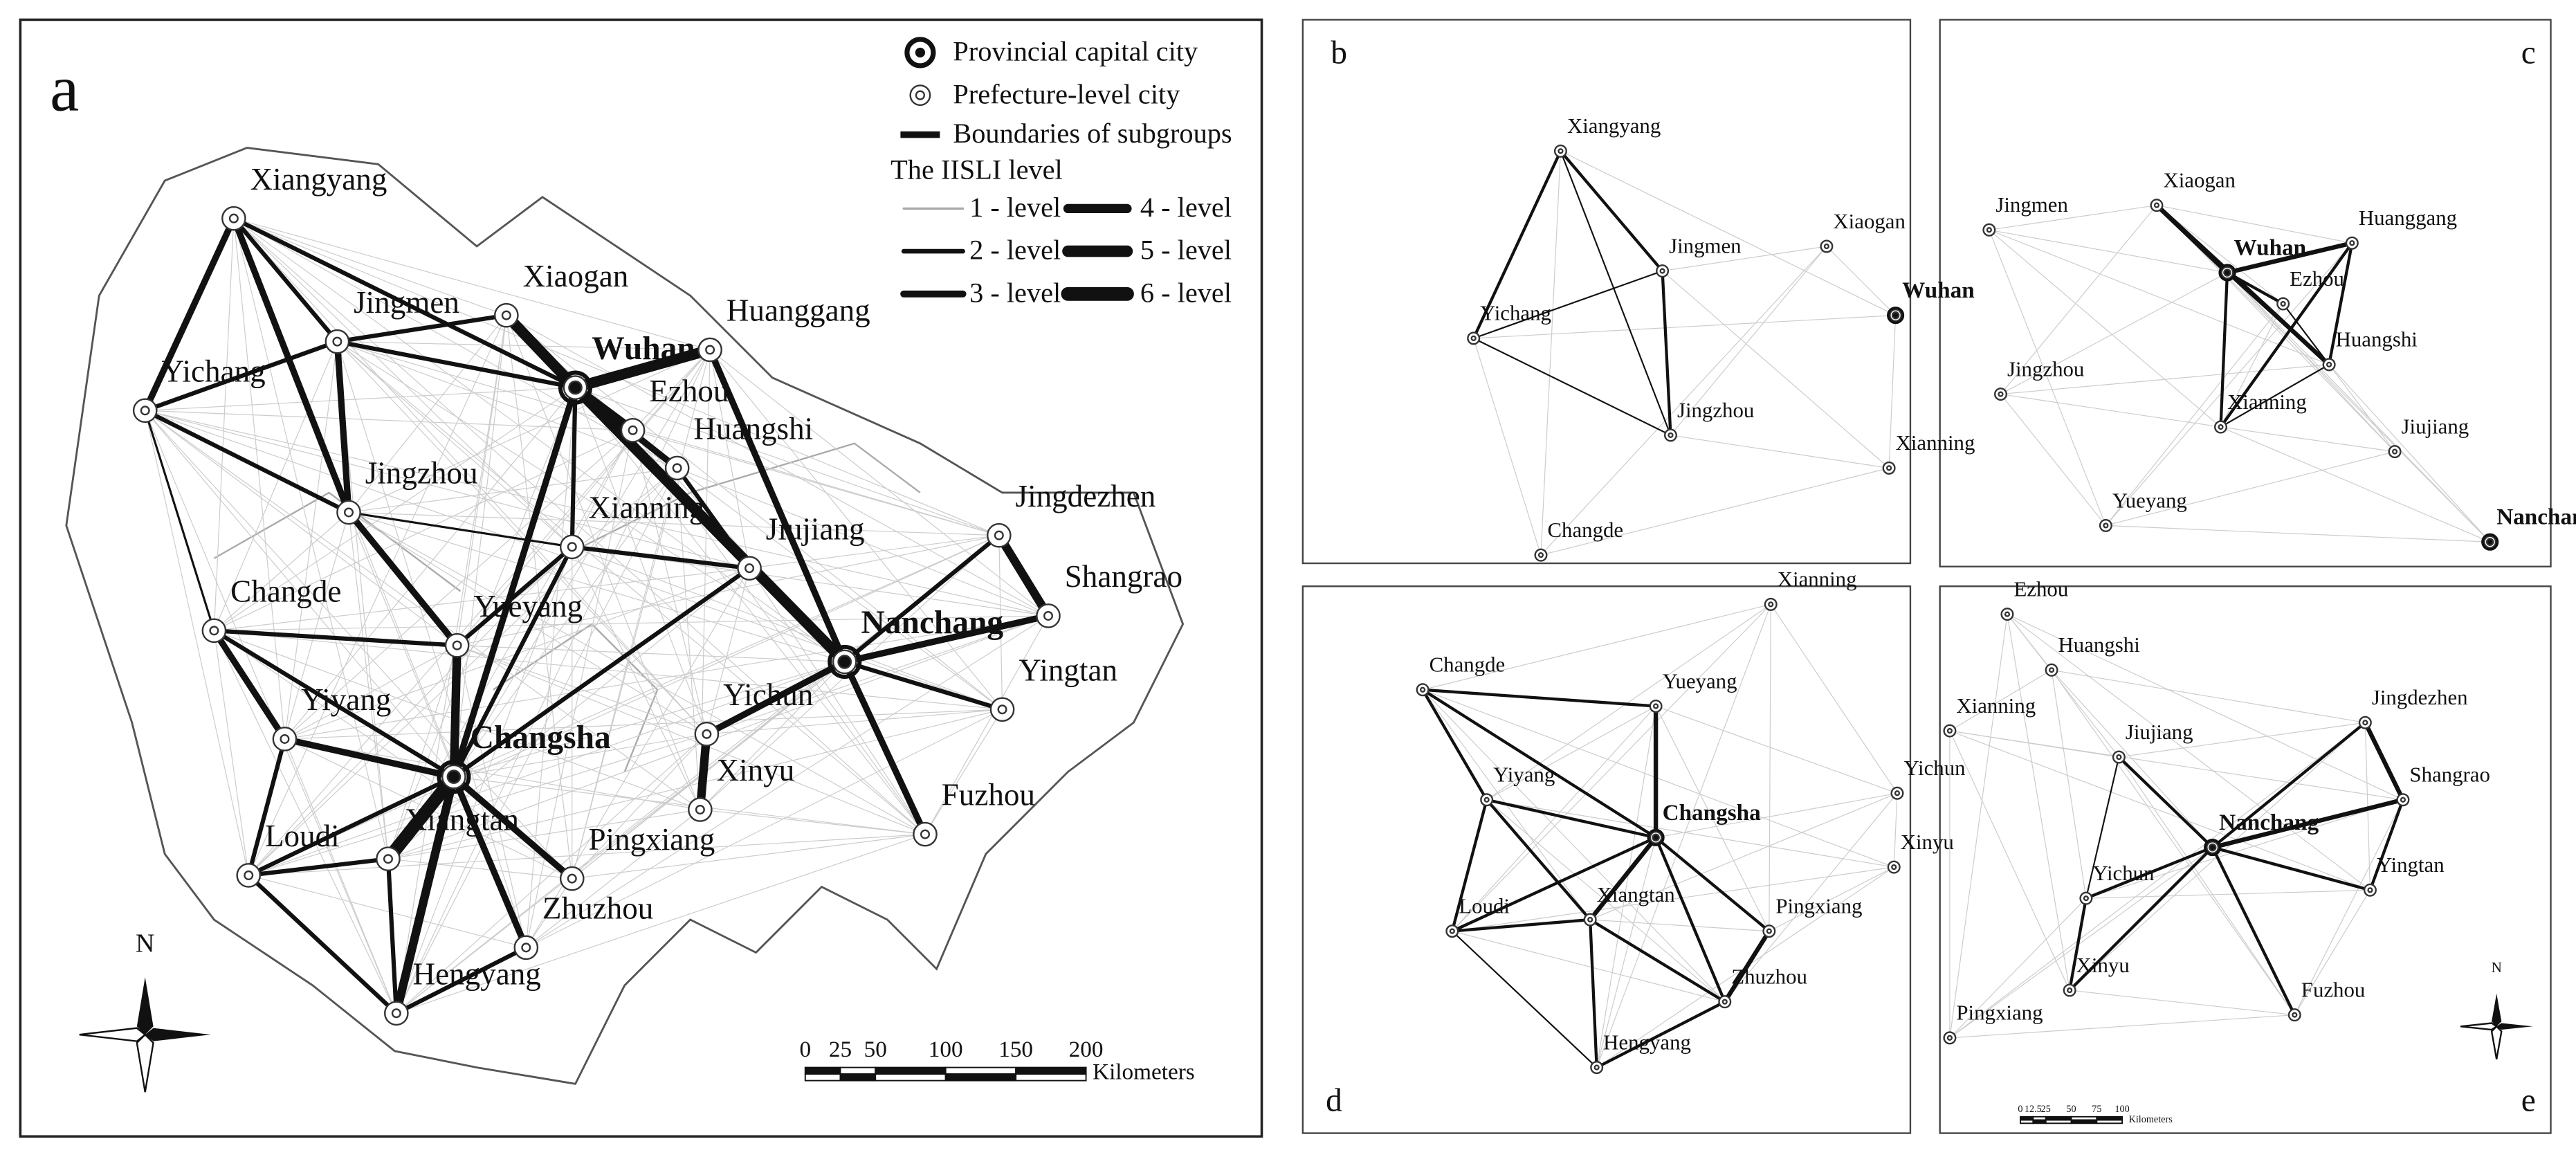 The width and height of the screenshot is (2576, 1166). Describe the element at coordinates (1015, 292) in the screenshot. I see `legend-label: 3 - level` at that location.